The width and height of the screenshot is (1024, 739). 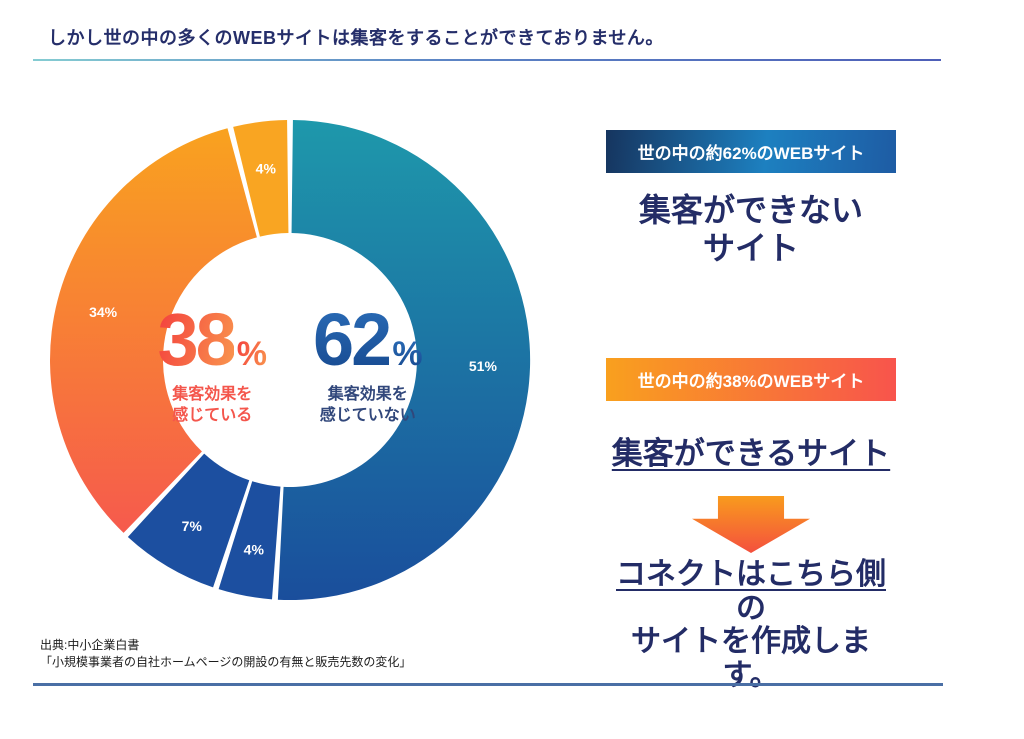 What do you see at coordinates (90, 645) in the screenshot?
I see `source-line1: 出典:中小企業白書` at bounding box center [90, 645].